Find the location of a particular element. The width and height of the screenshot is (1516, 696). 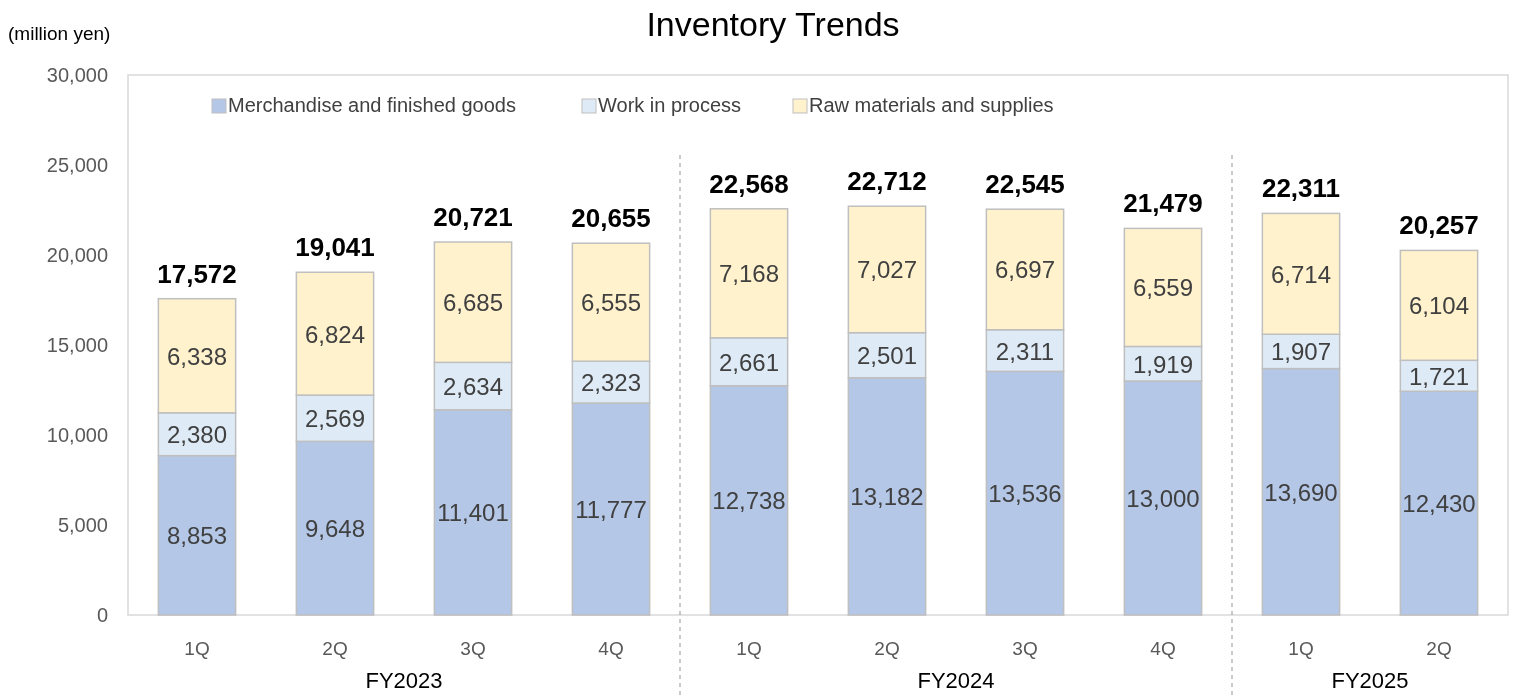

total-label: 17,572 is located at coordinates (197, 273).